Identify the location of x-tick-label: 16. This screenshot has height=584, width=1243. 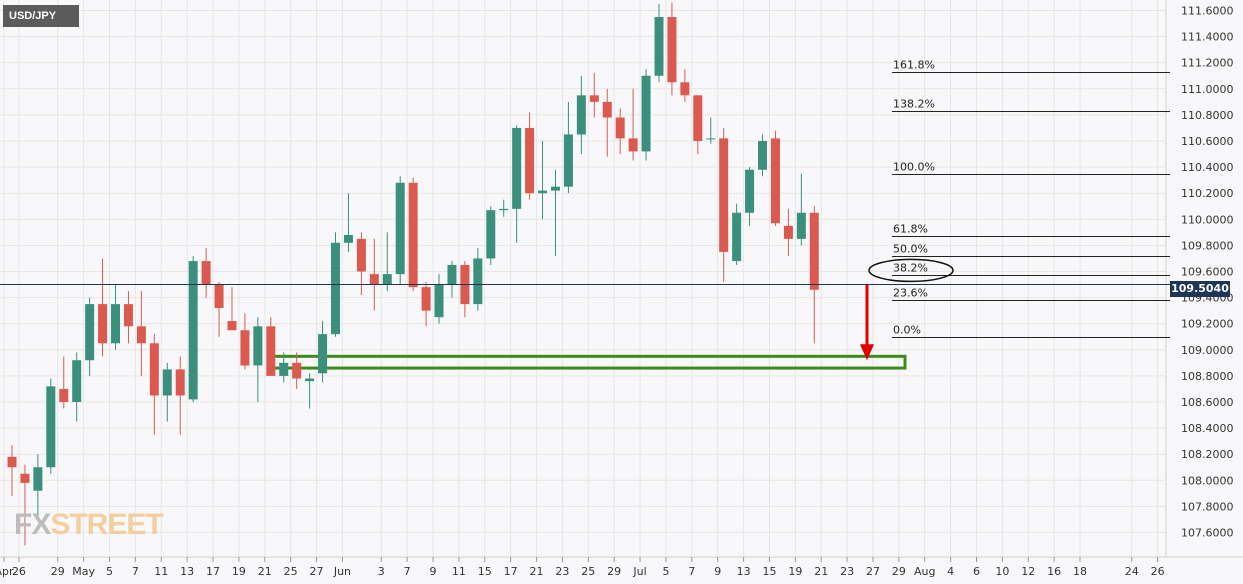
(1054, 571).